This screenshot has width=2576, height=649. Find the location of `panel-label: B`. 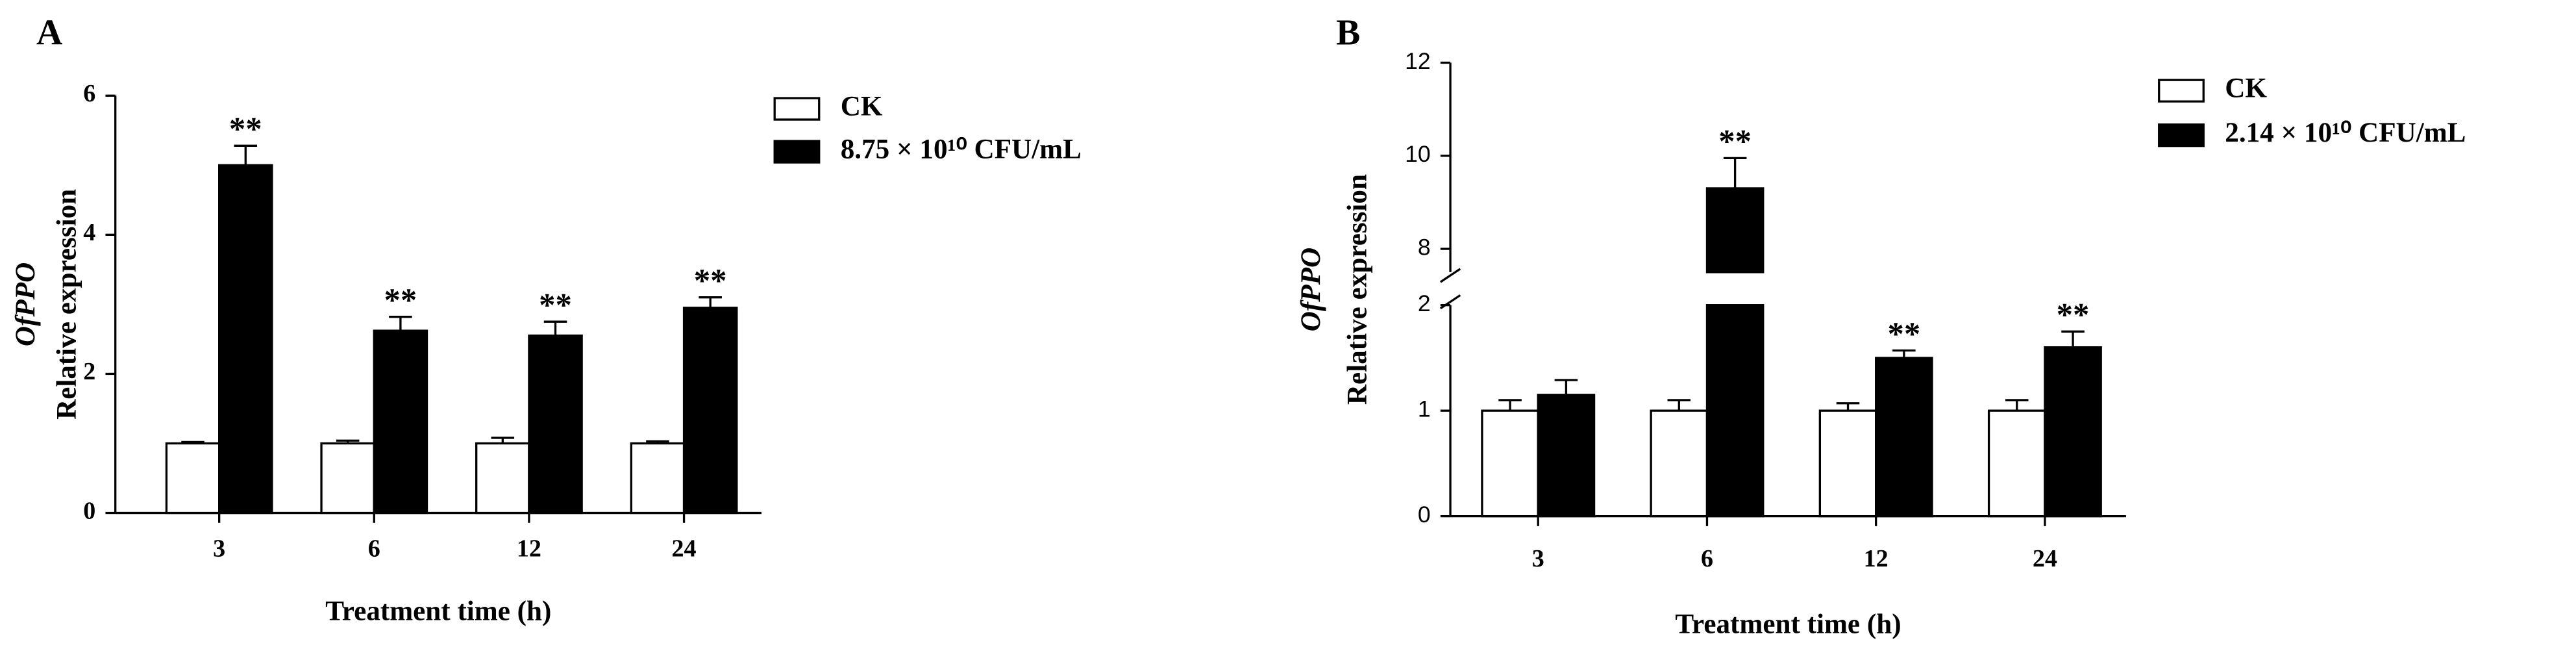

panel-label: B is located at coordinates (1348, 33).